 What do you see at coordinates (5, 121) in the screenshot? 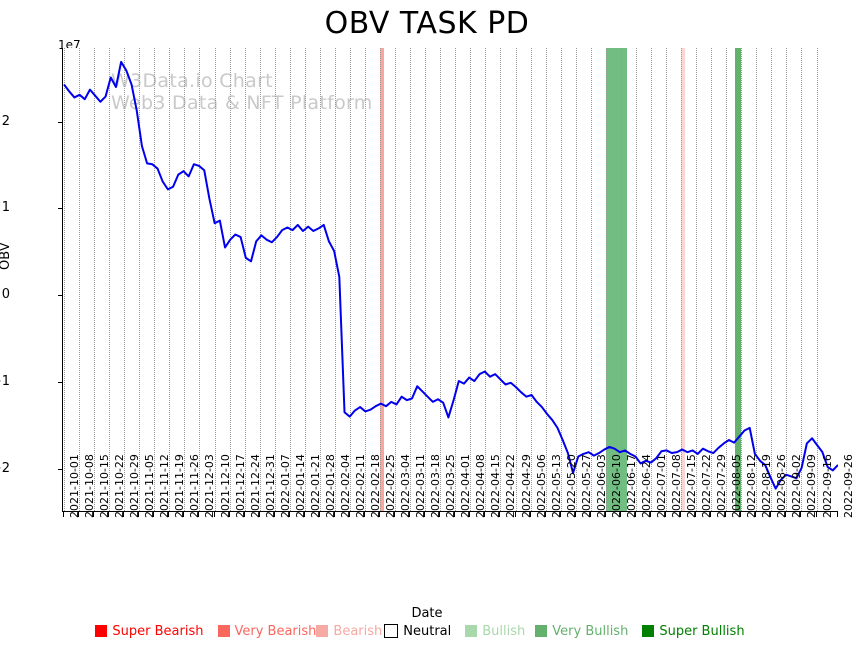
I see `y-axis-tick-label: 2` at bounding box center [5, 121].